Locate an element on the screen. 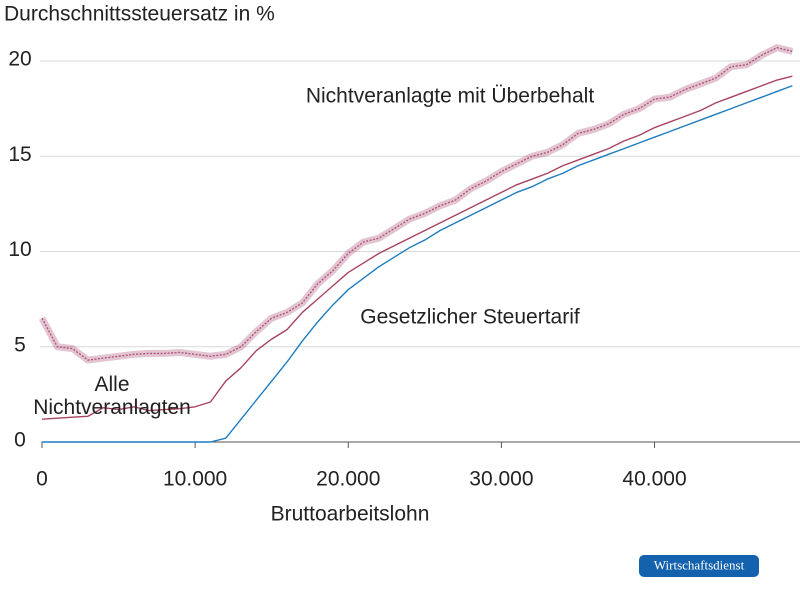 This screenshot has height=593, width=800. y-tick-label: 5 is located at coordinates (20, 344).